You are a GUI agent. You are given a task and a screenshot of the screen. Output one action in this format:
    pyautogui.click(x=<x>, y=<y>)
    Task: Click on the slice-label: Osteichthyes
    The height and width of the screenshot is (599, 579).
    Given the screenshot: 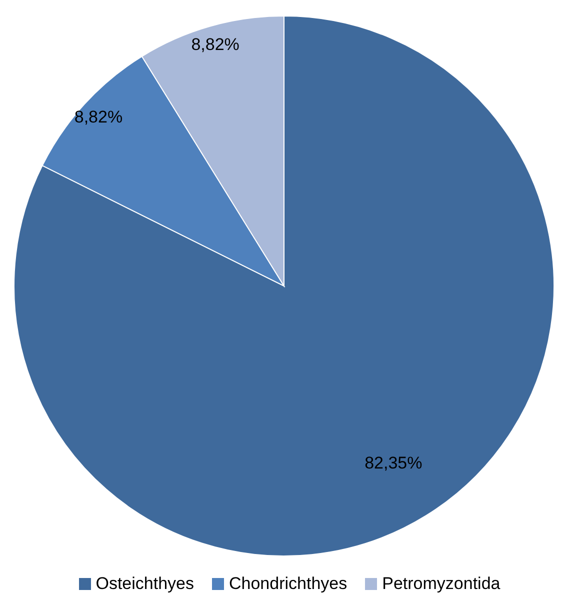 What is the action you would take?
    pyautogui.click(x=145, y=584)
    